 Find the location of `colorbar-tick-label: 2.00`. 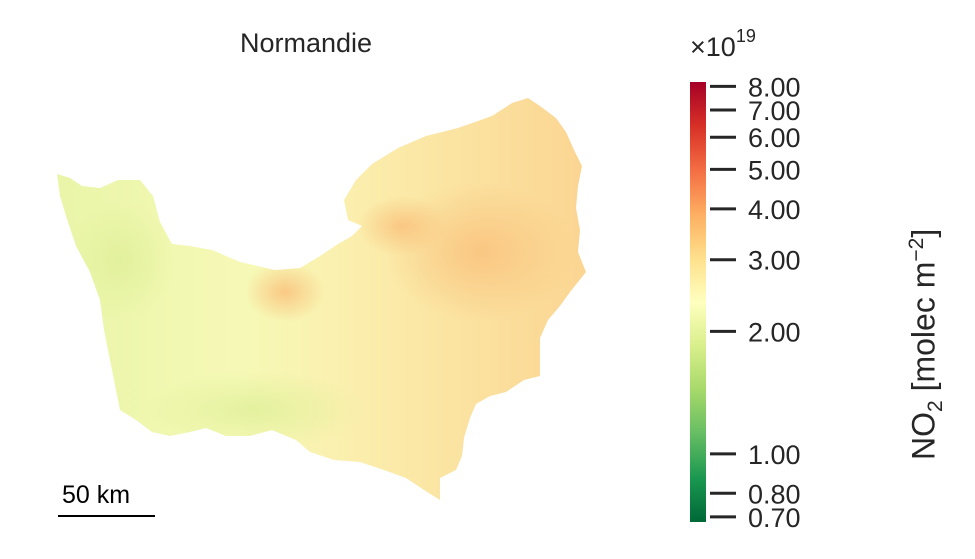

colorbar-tick-label: 2.00 is located at coordinates (774, 332).